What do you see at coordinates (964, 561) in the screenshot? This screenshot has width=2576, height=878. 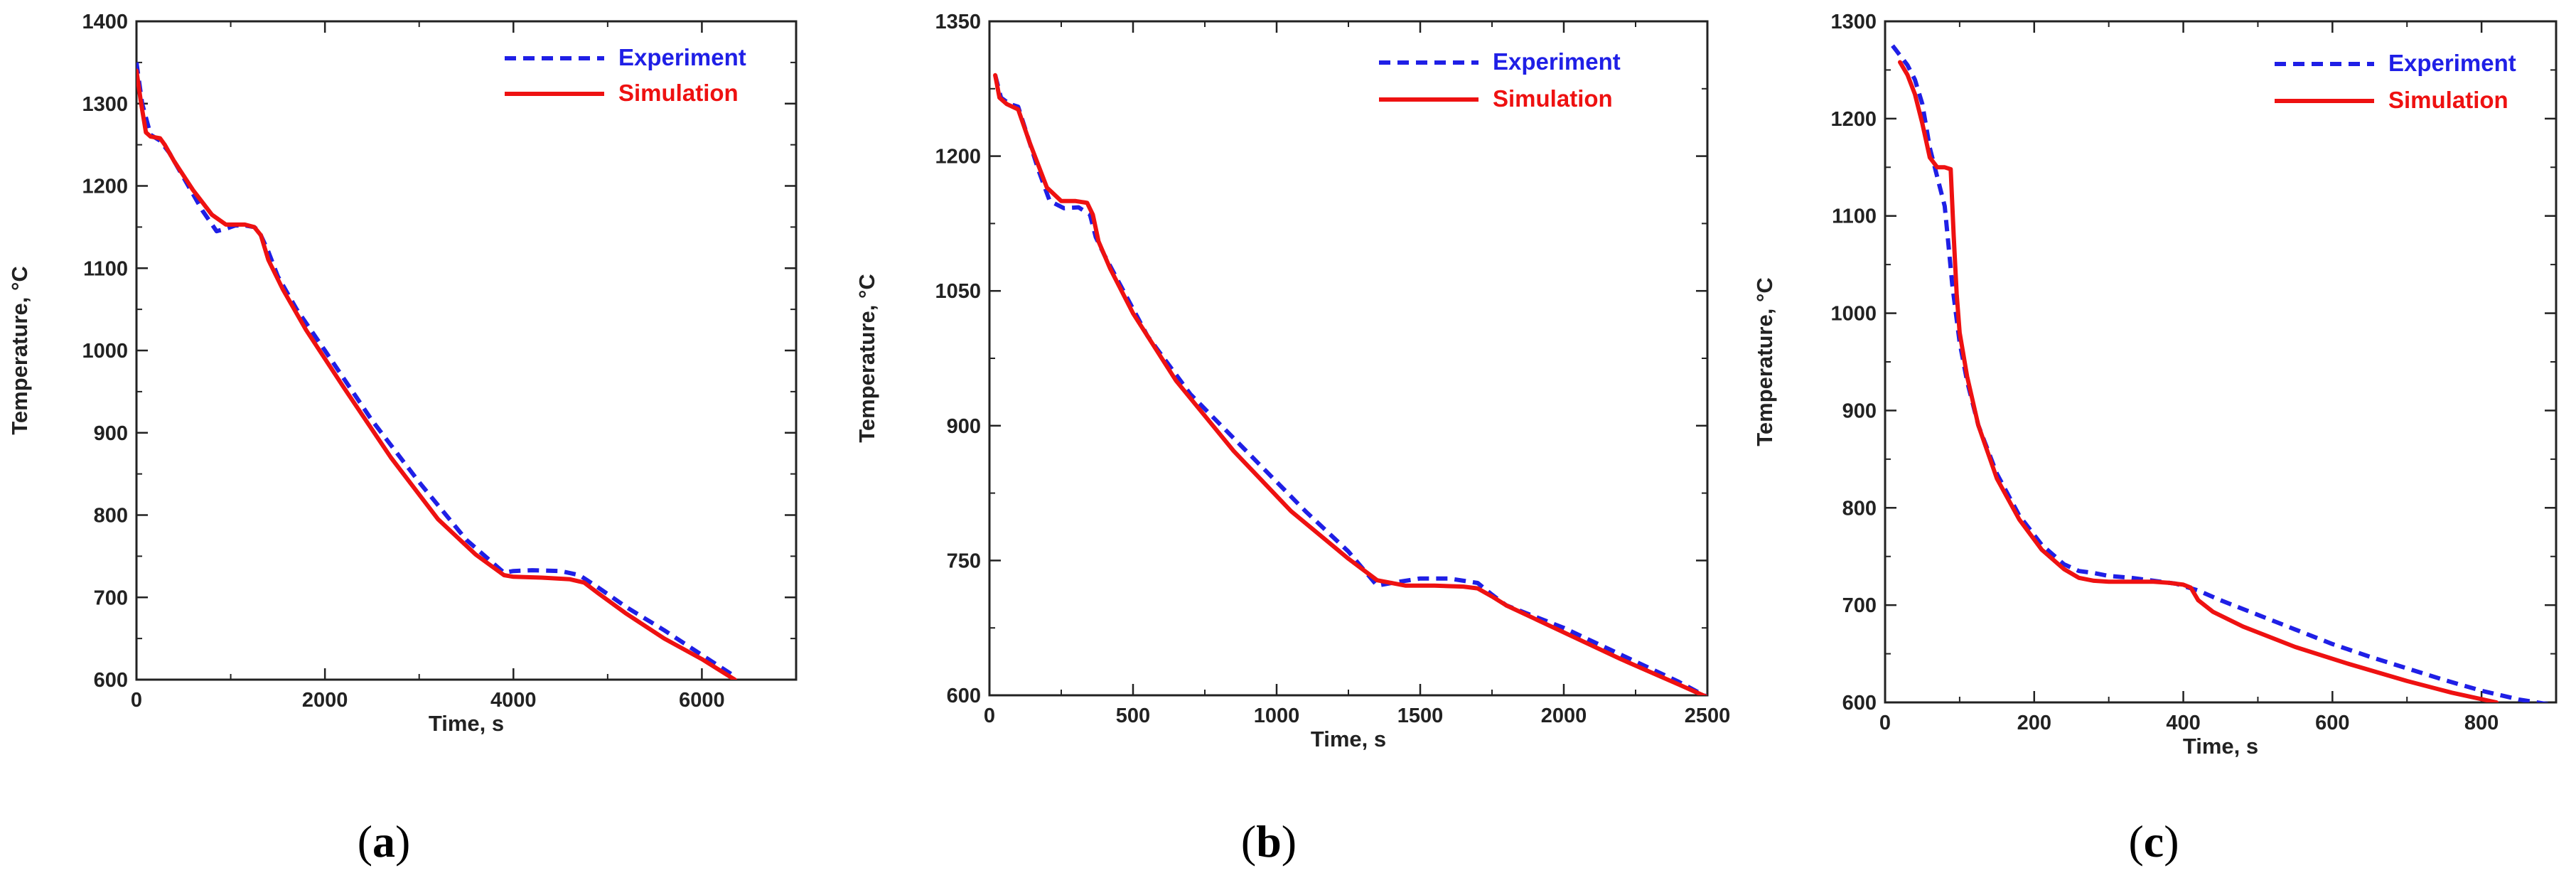 I see `y-tick-label: 750` at bounding box center [964, 561].